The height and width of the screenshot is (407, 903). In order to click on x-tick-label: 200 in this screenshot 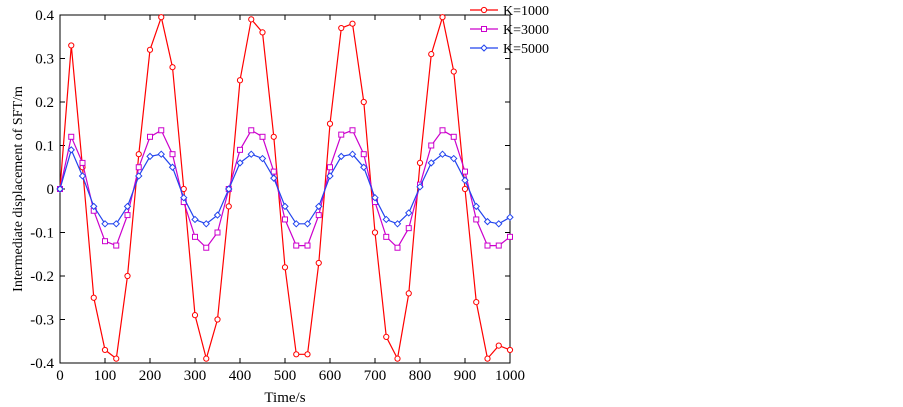, I will do `click(150, 376)`.